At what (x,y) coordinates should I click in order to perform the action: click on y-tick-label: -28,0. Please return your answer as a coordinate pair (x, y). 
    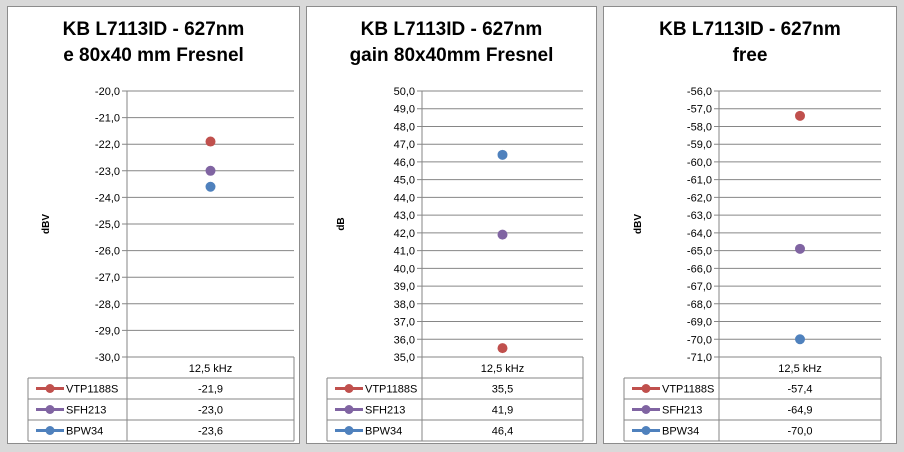
    Looking at the image, I should click on (107, 305).